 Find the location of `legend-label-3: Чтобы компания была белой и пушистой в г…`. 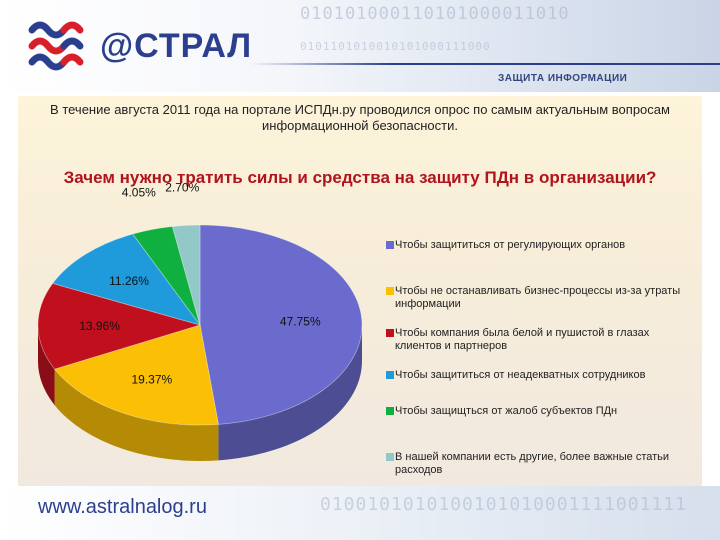

legend-label-3: Чтобы компания была белой и пушистой в г… is located at coordinates (522, 339).